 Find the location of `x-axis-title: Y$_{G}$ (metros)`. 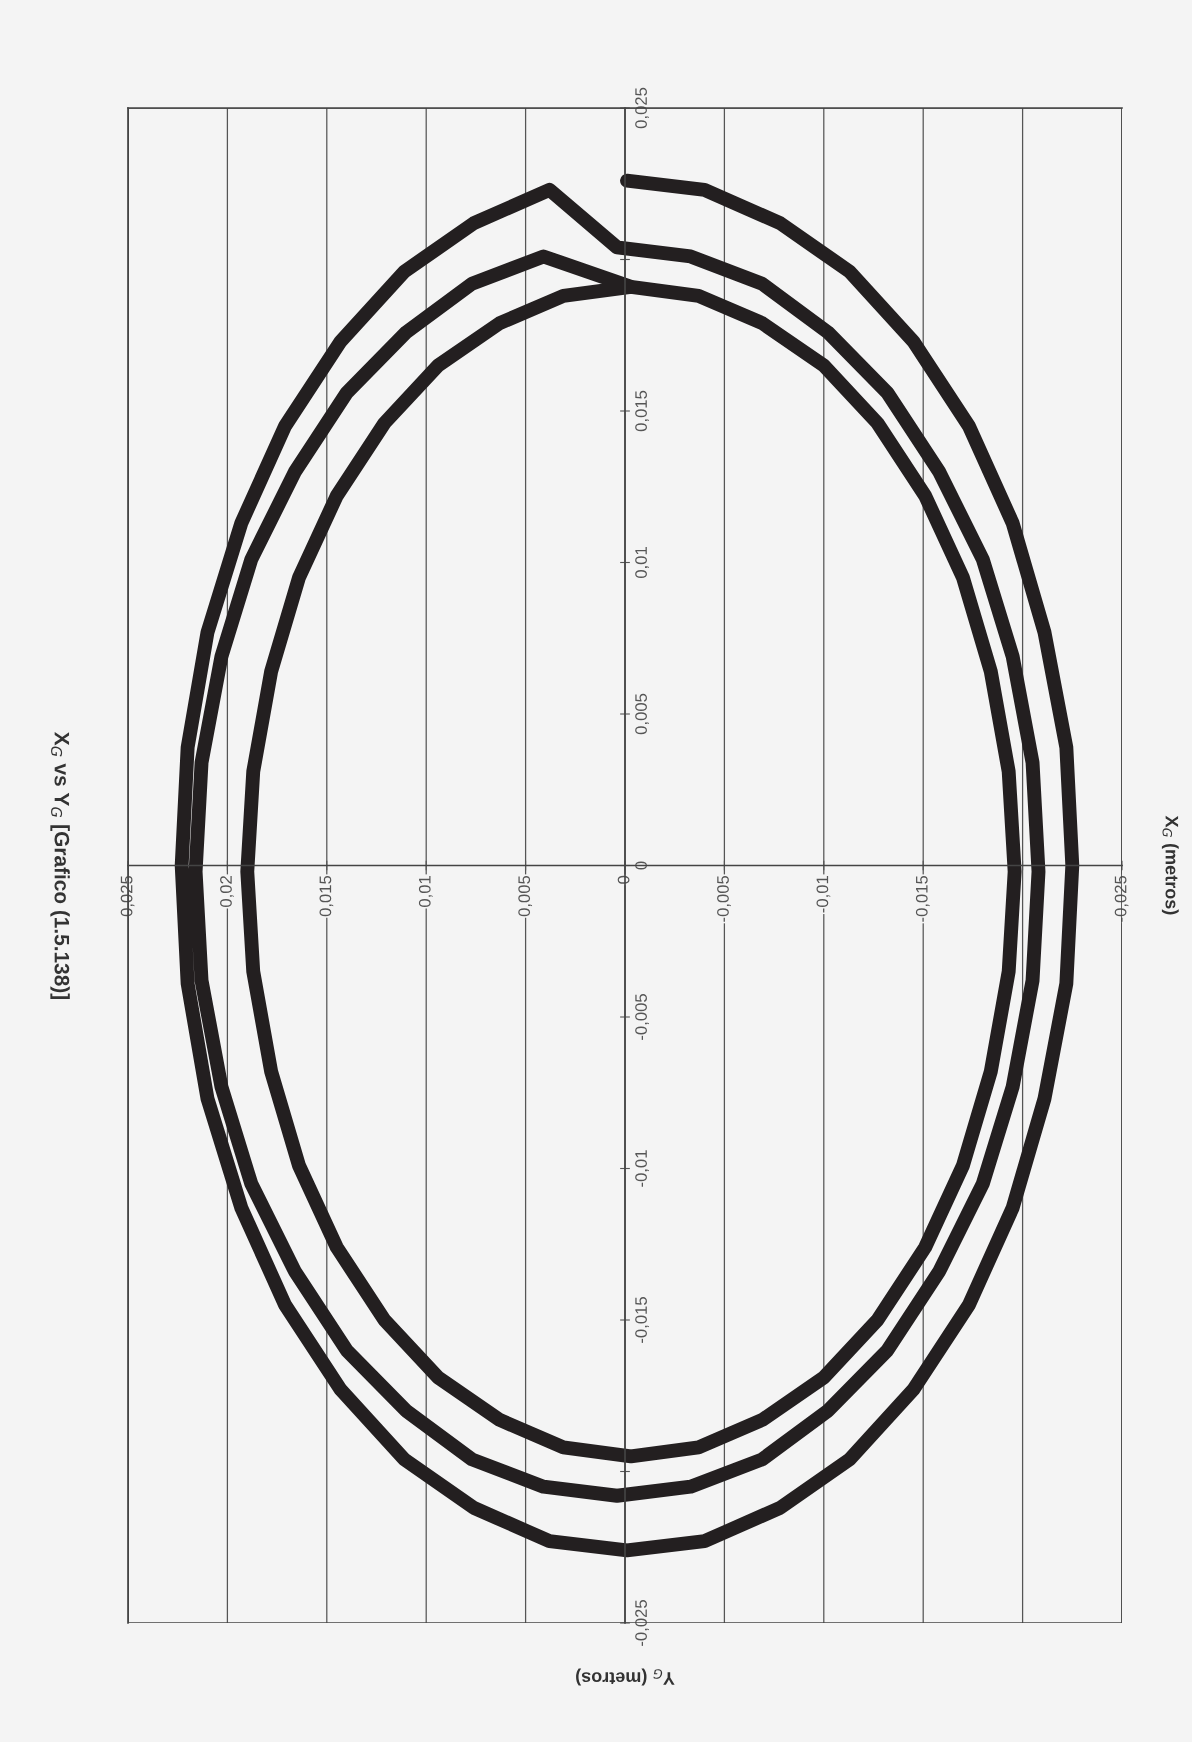

x-axis-title: Y$_{G}$ (metros) is located at coordinates (625, 1677).